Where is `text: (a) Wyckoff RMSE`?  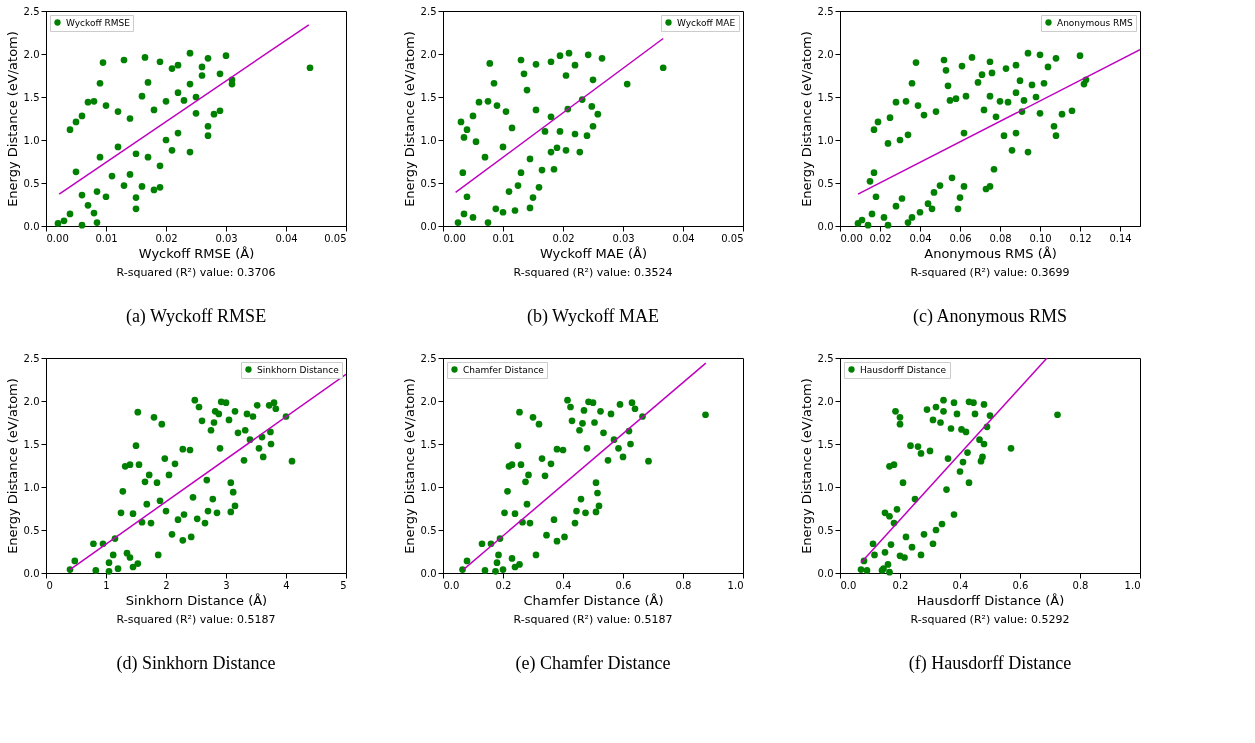
text: (a) Wyckoff RMSE is located at coordinates (196, 316).